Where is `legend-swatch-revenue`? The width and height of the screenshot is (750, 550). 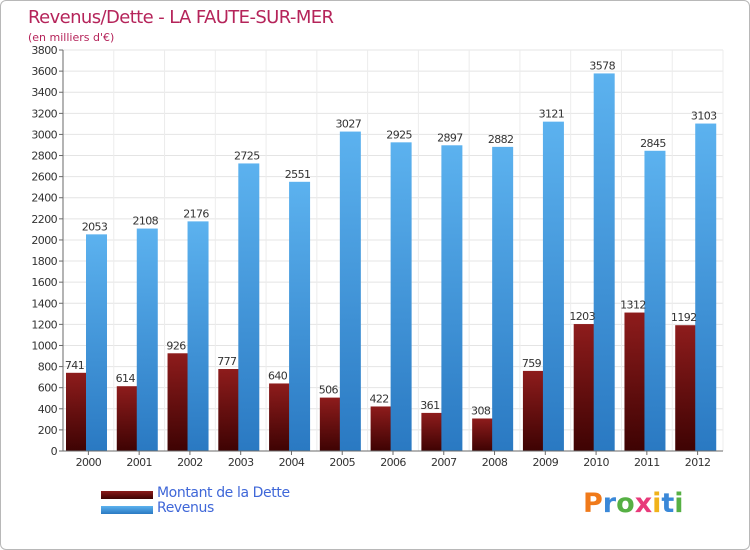 legend-swatch-revenue is located at coordinates (127, 510).